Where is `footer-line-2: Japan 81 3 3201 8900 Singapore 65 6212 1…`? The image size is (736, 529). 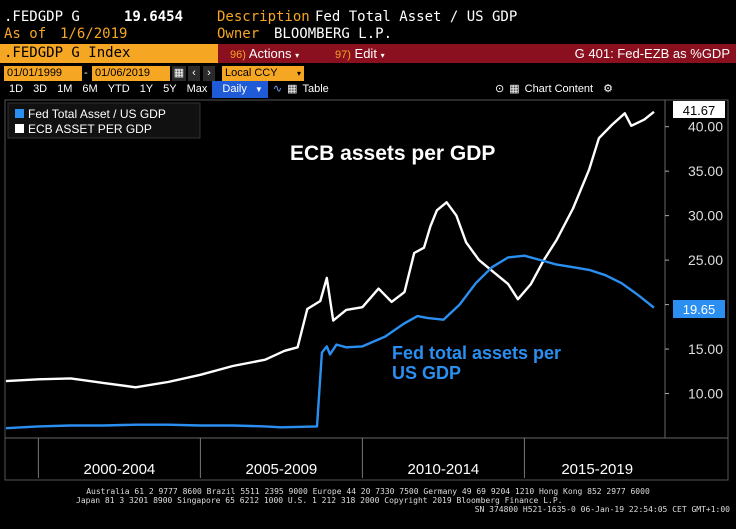 footer-line-2: Japan 81 3 3201 8900 Singapore 65 6212 1… is located at coordinates (319, 500).